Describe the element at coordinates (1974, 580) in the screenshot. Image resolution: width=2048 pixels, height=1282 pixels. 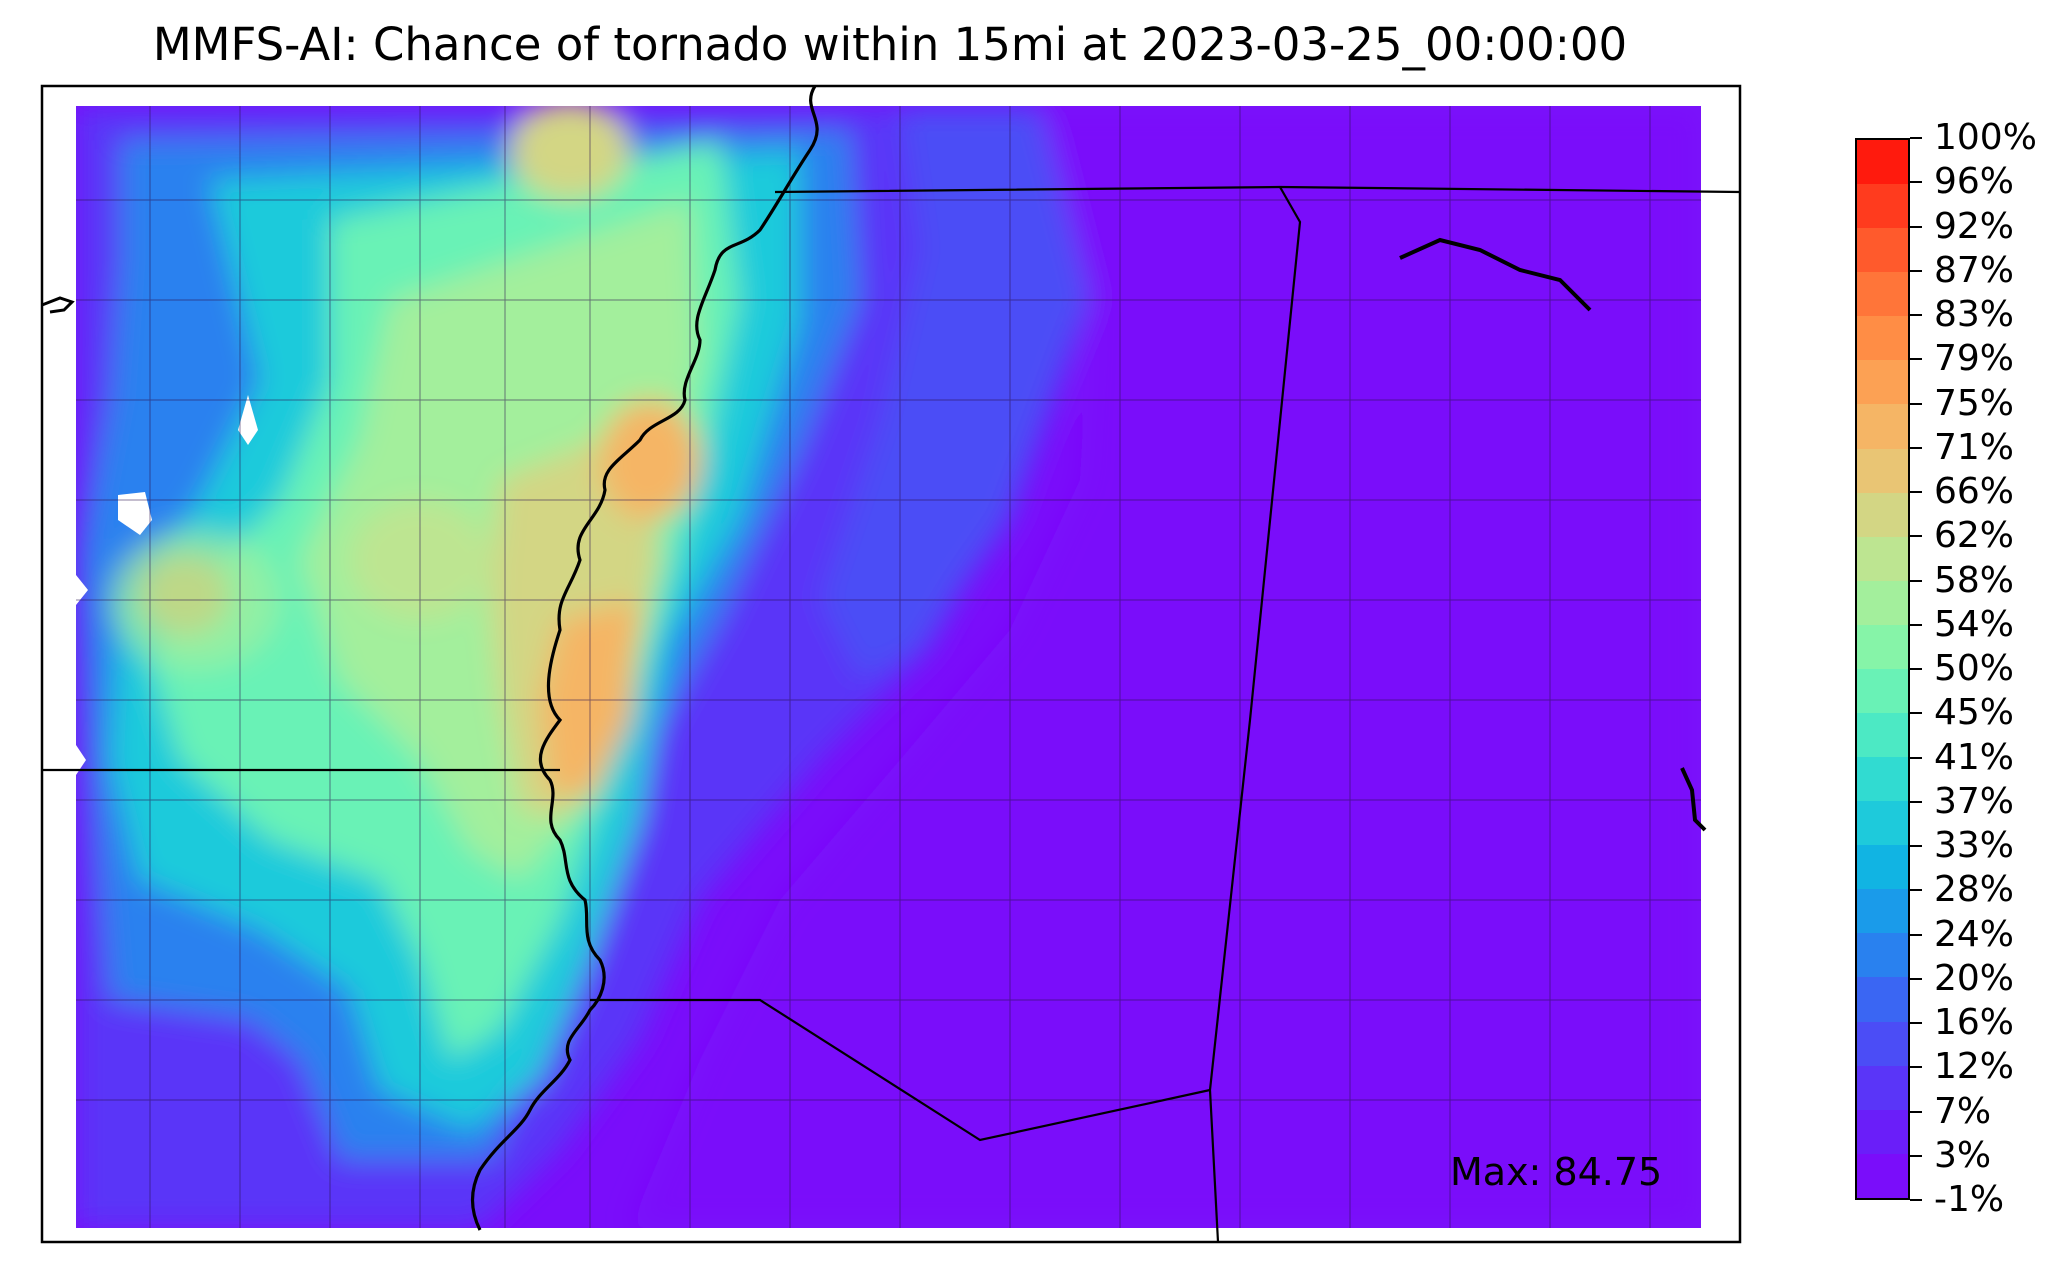
I see `colorbar-tick-label: 58%` at that location.